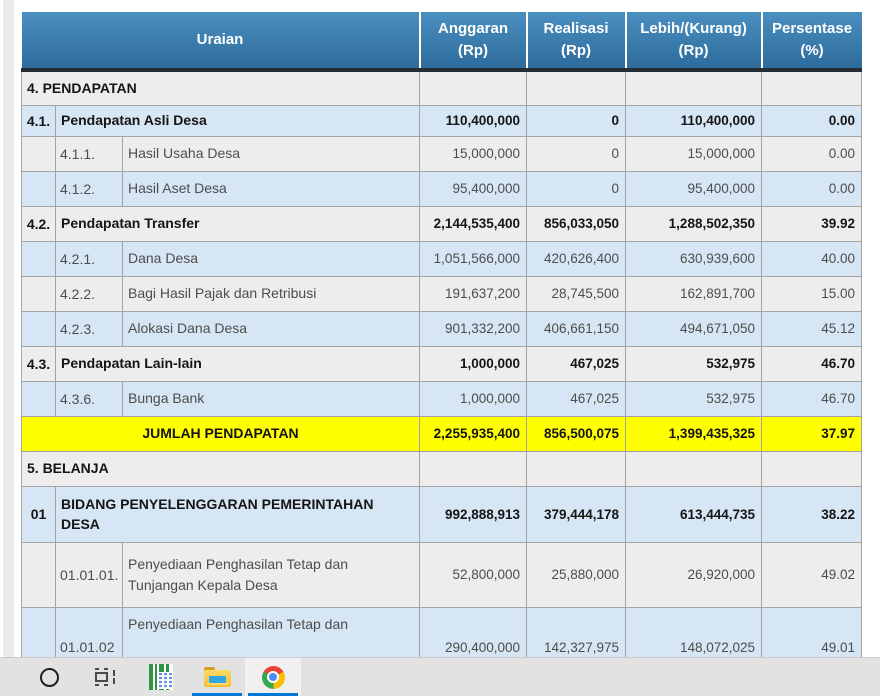 The width and height of the screenshot is (880, 696). I want to click on cortana-icon, so click(49, 677).